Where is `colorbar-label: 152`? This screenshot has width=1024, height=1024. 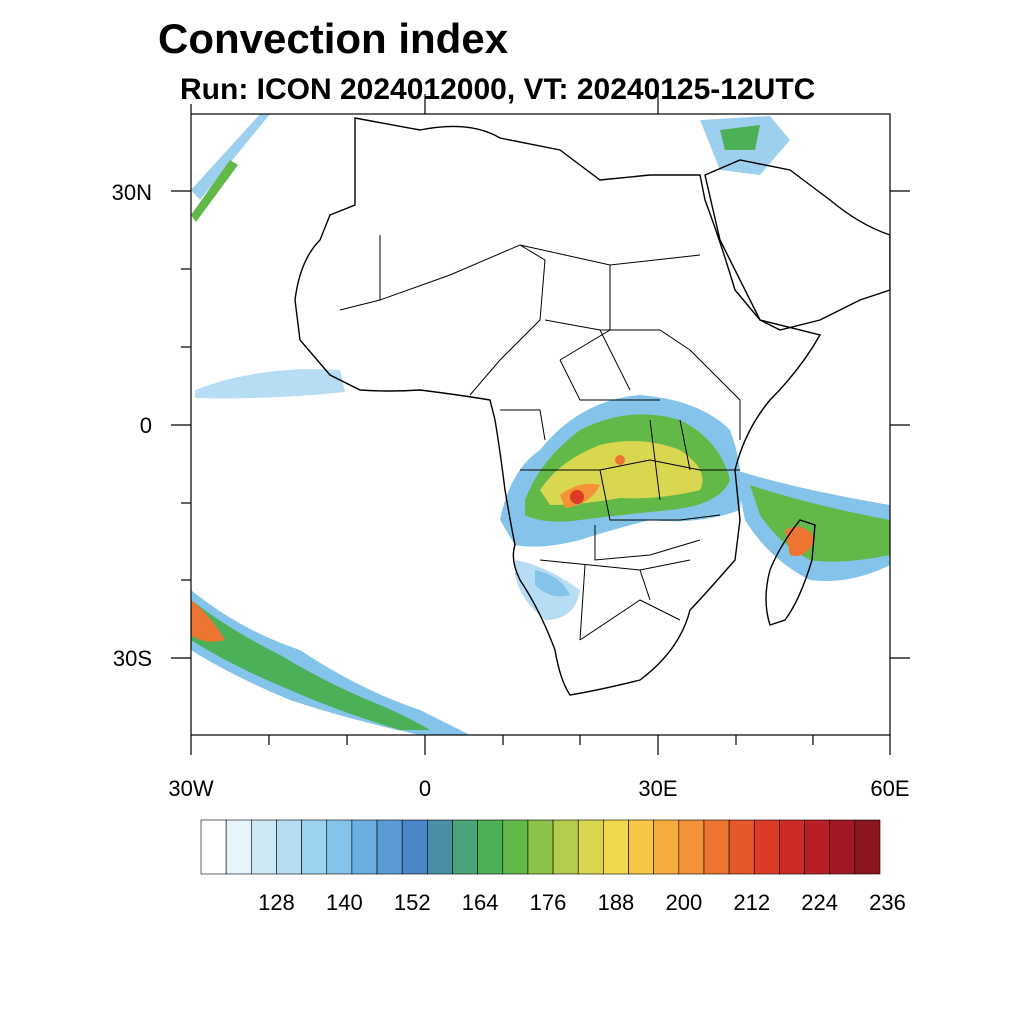
colorbar-label: 152 is located at coordinates (412, 902).